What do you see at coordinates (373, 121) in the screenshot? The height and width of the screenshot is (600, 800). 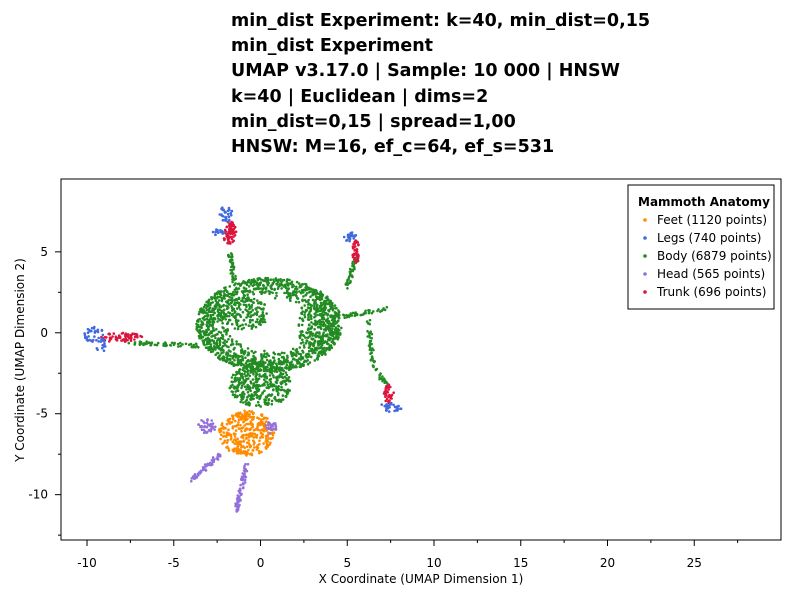 I see `title-line-5: min_dist=0,15 | spread=1,00` at bounding box center [373, 121].